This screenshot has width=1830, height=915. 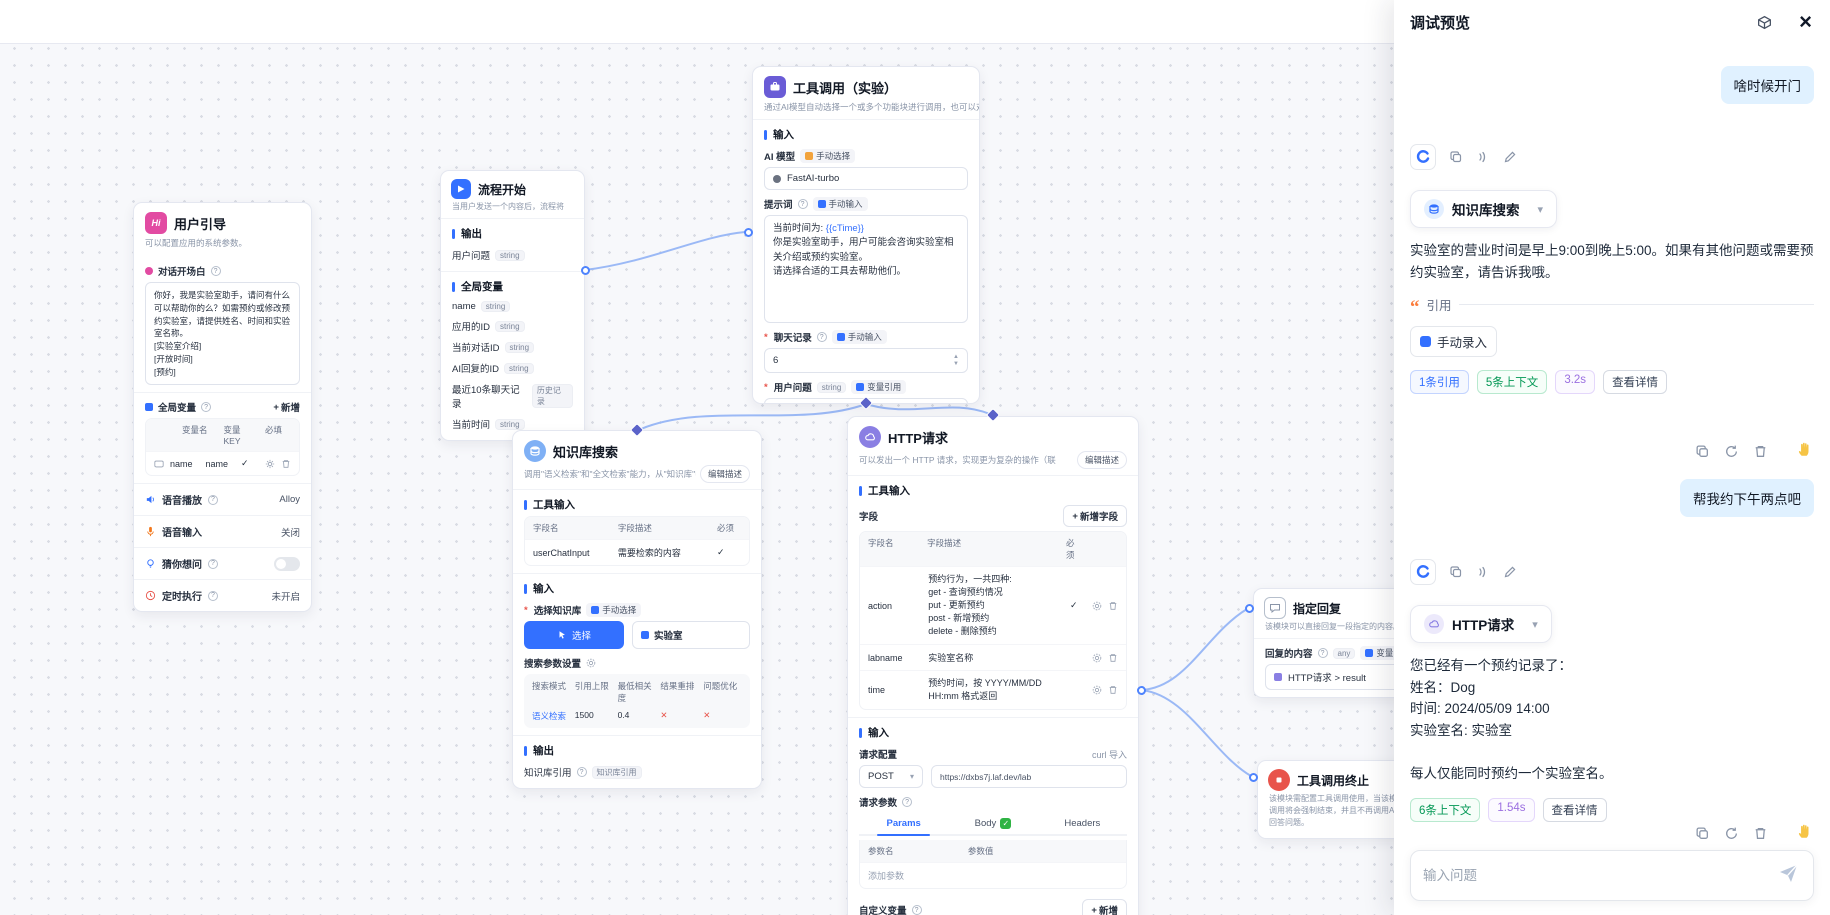 I want to click on stepper-icons: ▲ ▼, so click(x=956, y=360).